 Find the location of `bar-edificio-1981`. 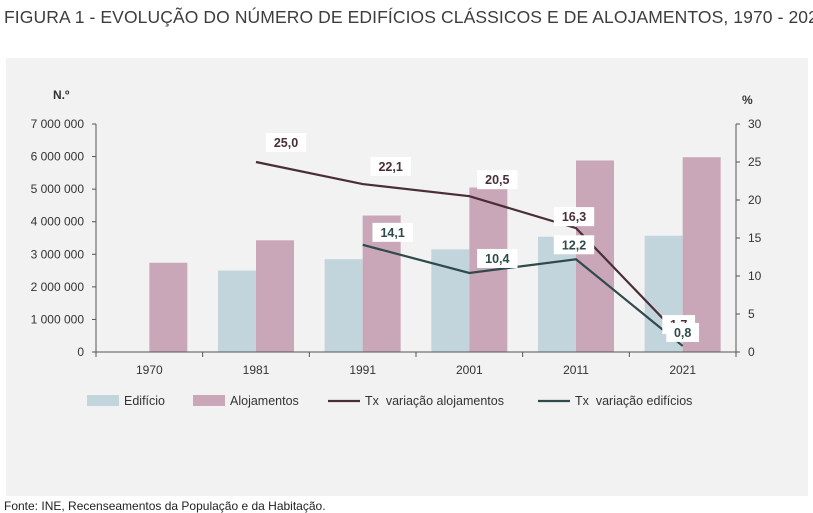

bar-edificio-1981 is located at coordinates (237, 311).